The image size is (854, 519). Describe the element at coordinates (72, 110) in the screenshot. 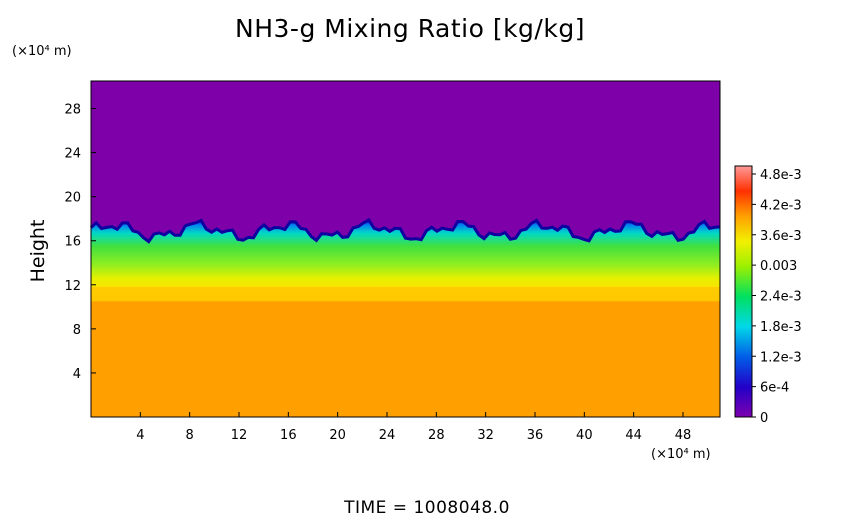

I see `y-tick-label: 28` at that location.